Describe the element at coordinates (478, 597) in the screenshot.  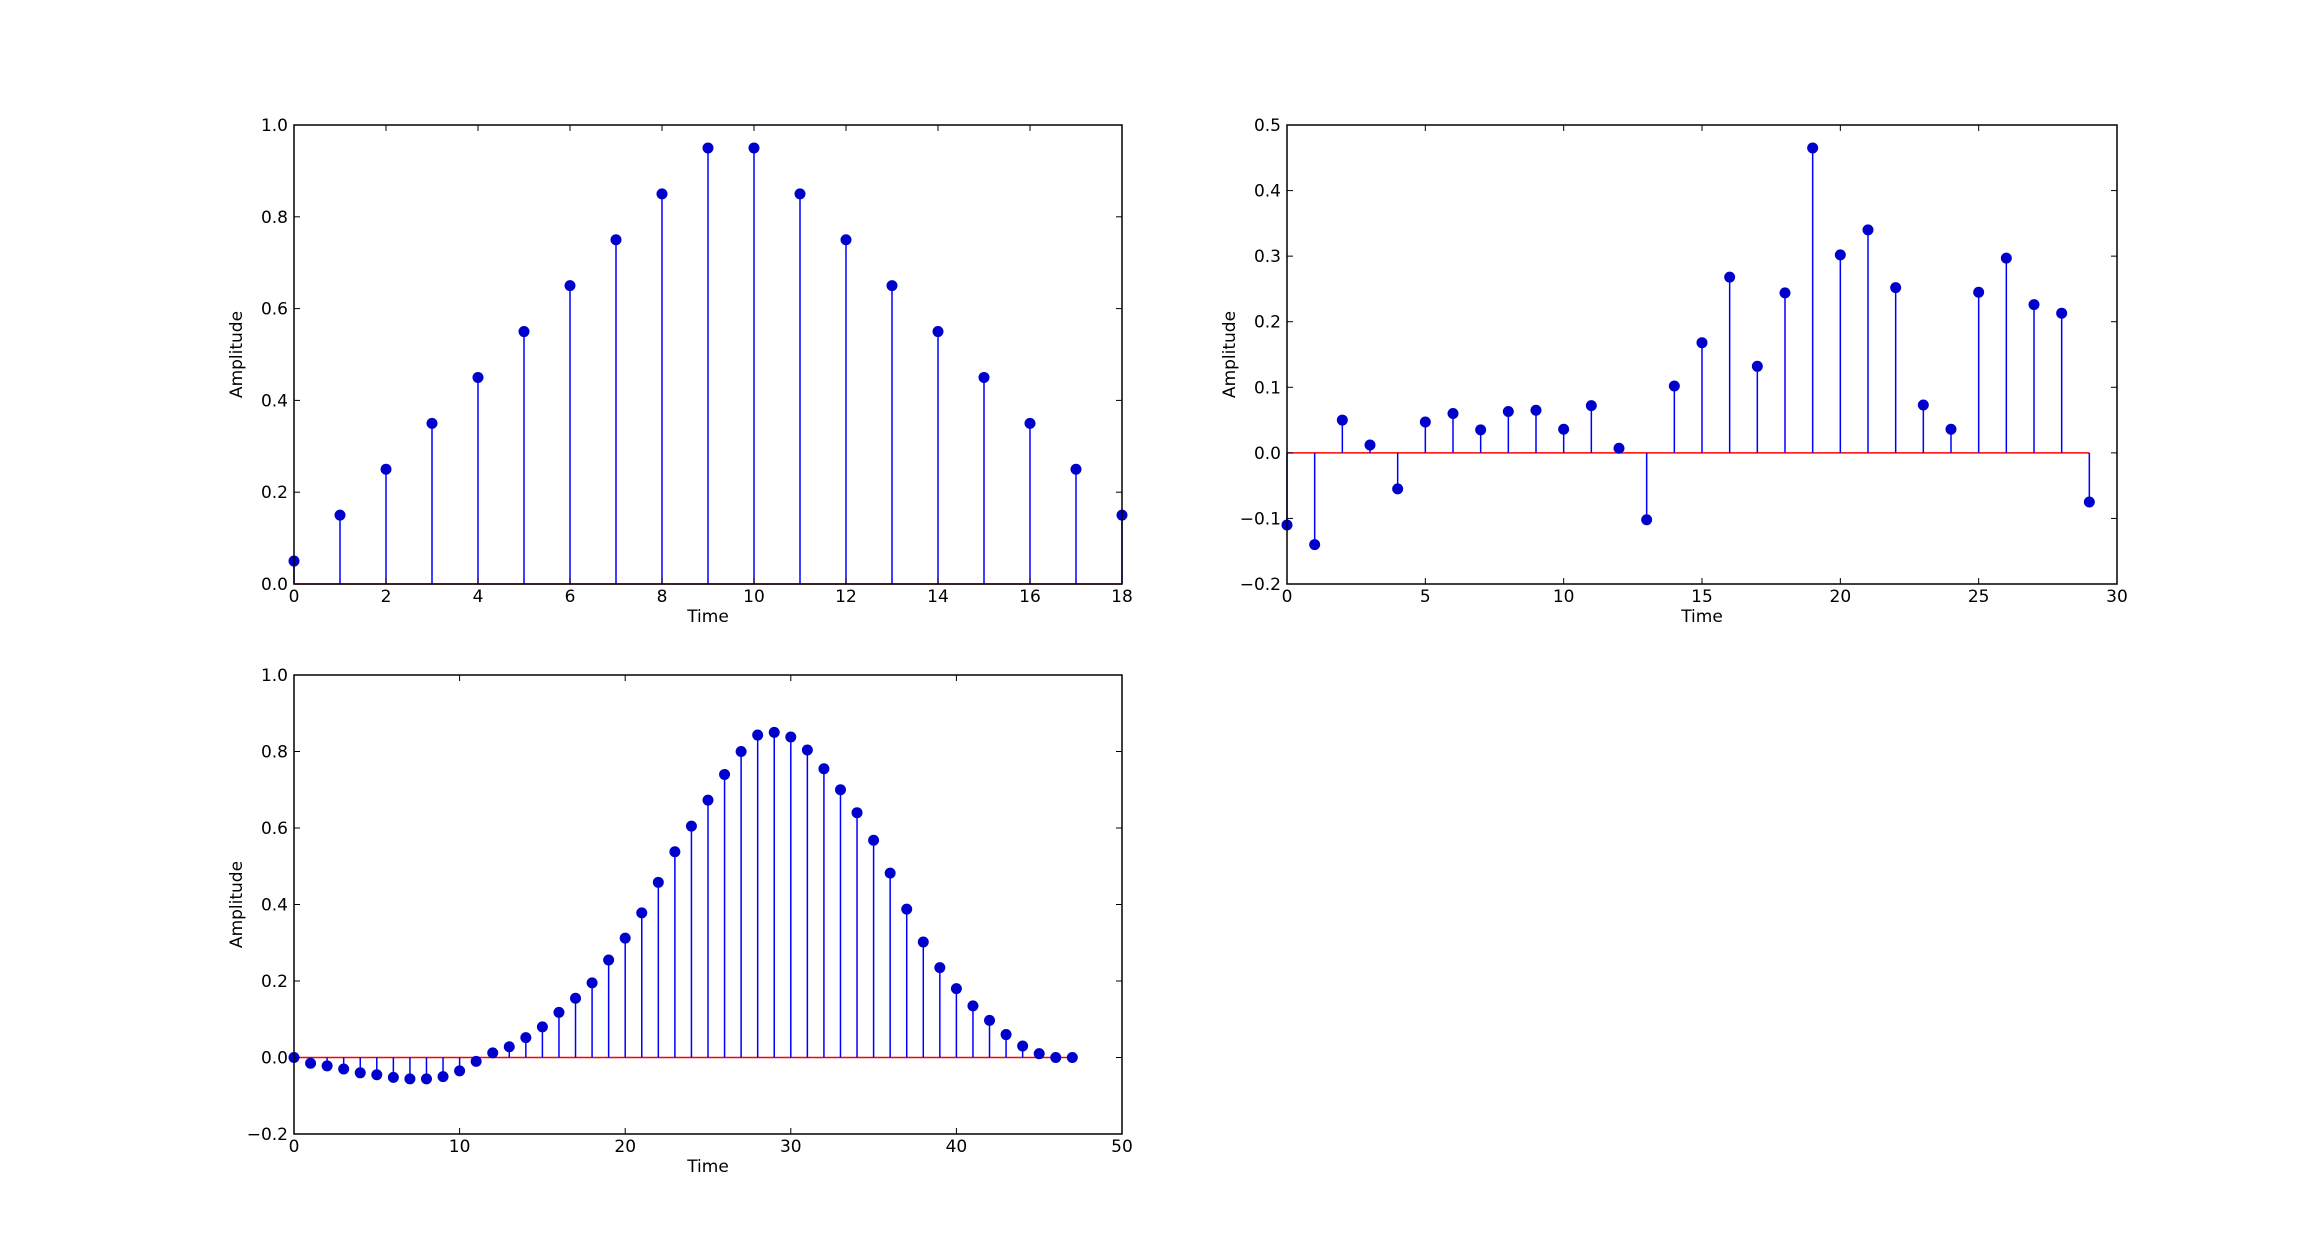
I see `x-tick-label: 4` at that location.